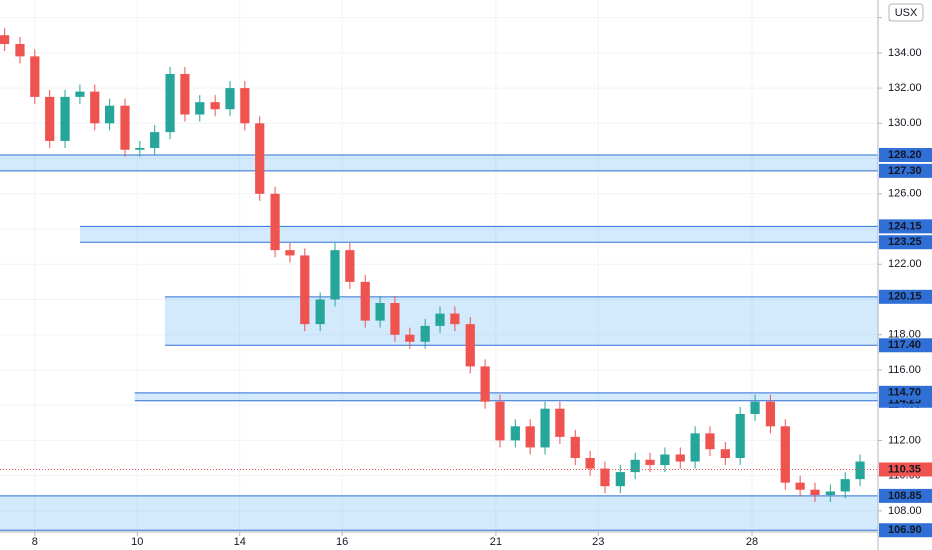  I want to click on zone-price-label: 114.70, so click(904, 393).